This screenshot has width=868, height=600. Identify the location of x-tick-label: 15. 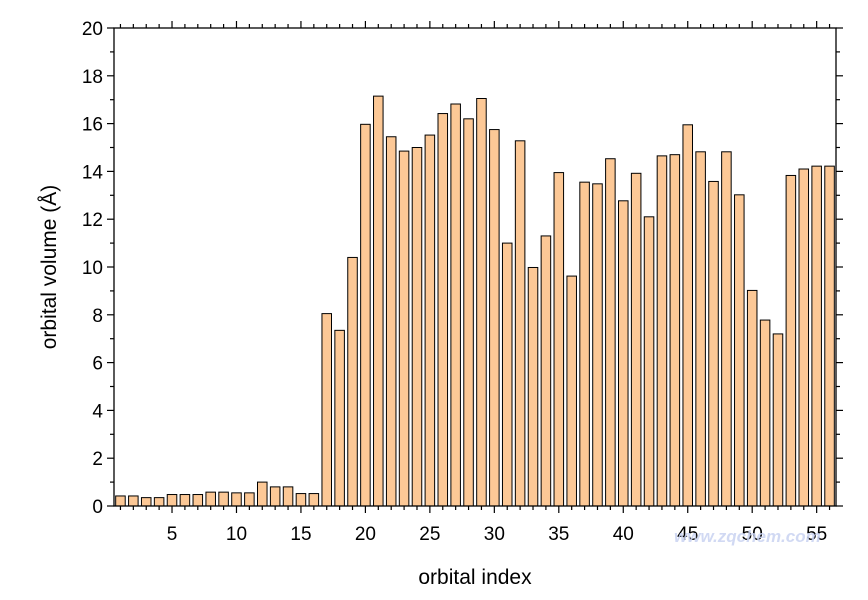
(300, 534).